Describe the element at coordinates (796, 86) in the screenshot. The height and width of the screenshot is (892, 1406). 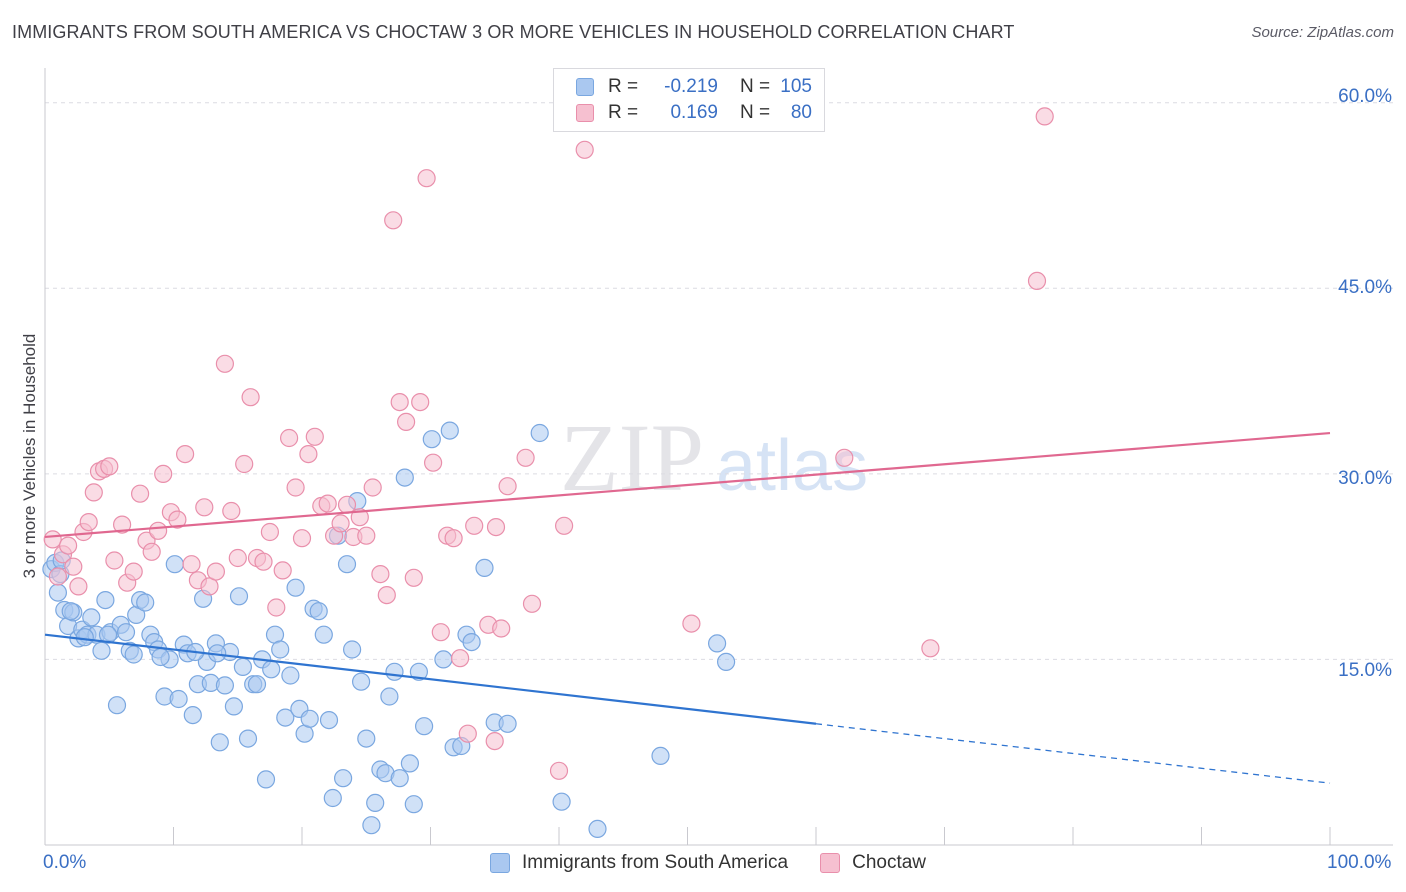
I see `legend-n-value: 105` at that location.